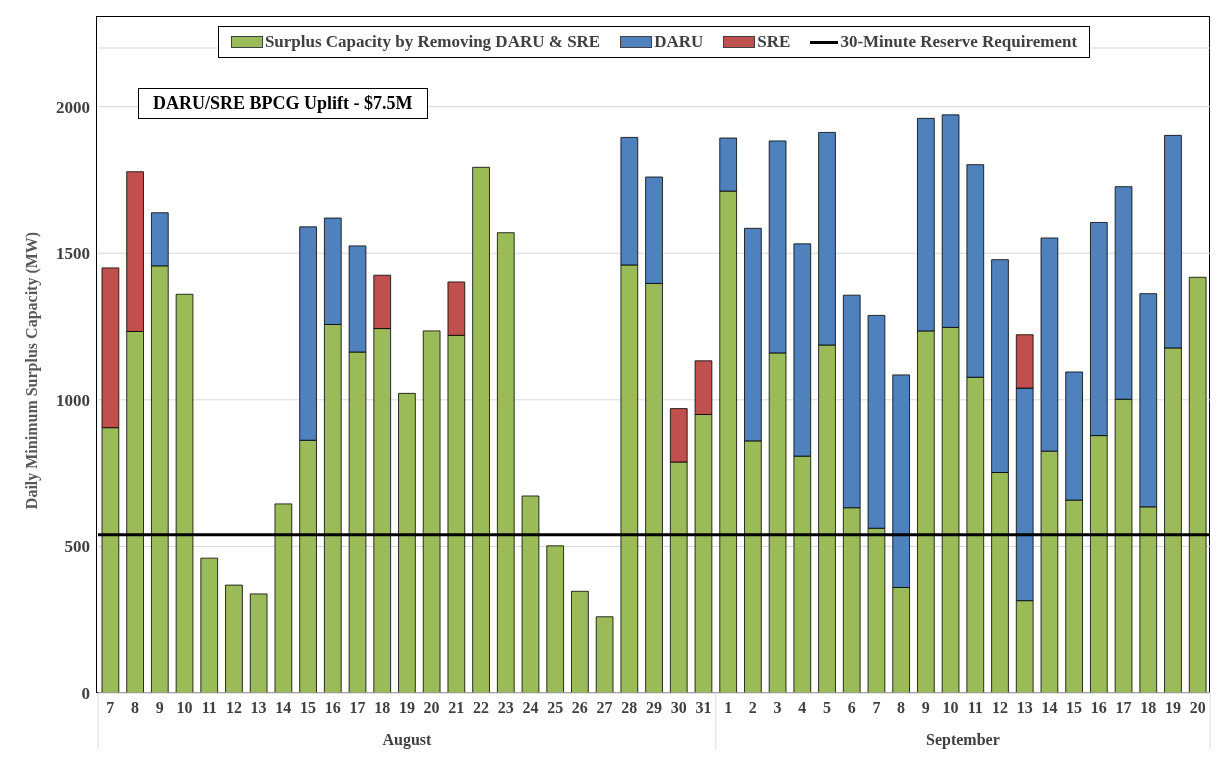 Image resolution: width=1222 pixels, height=772 pixels. Describe the element at coordinates (283, 103) in the screenshot. I see `annotation: DARU/SRE BPCG Uplift - $7.5M` at that location.